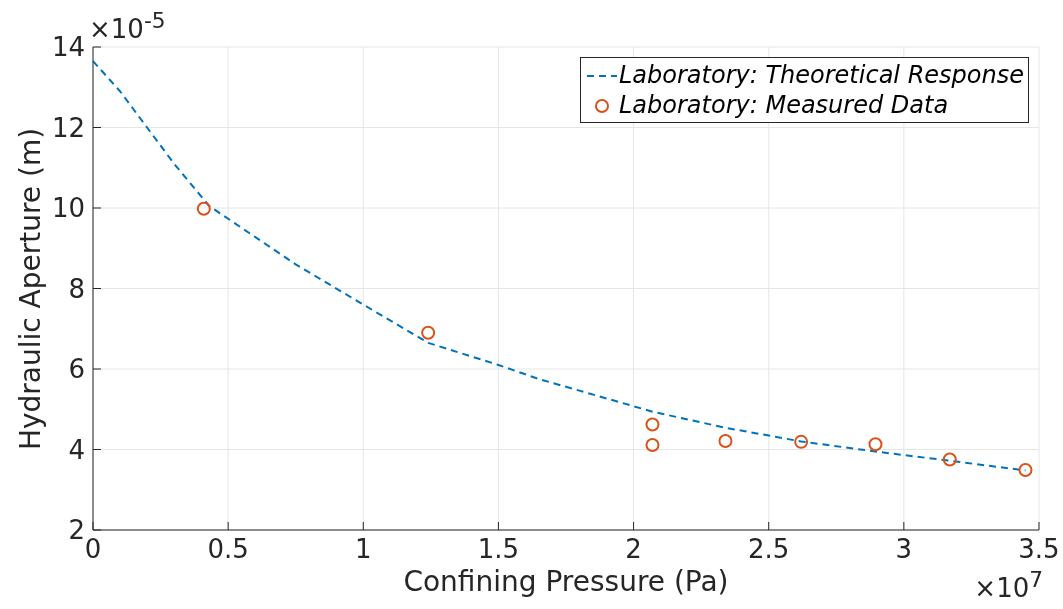 The width and height of the screenshot is (1063, 609). I want to click on y-axis-title: Hydraulic Aperture (m), so click(30, 288).